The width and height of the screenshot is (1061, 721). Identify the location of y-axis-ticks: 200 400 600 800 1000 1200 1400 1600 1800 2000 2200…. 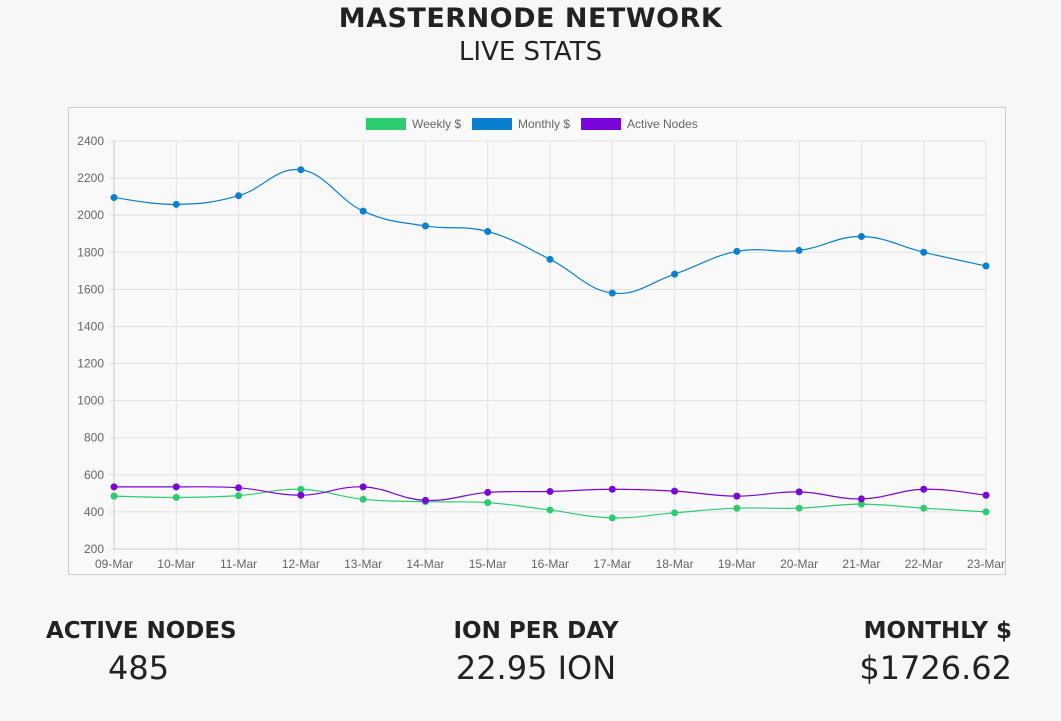
(90, 345).